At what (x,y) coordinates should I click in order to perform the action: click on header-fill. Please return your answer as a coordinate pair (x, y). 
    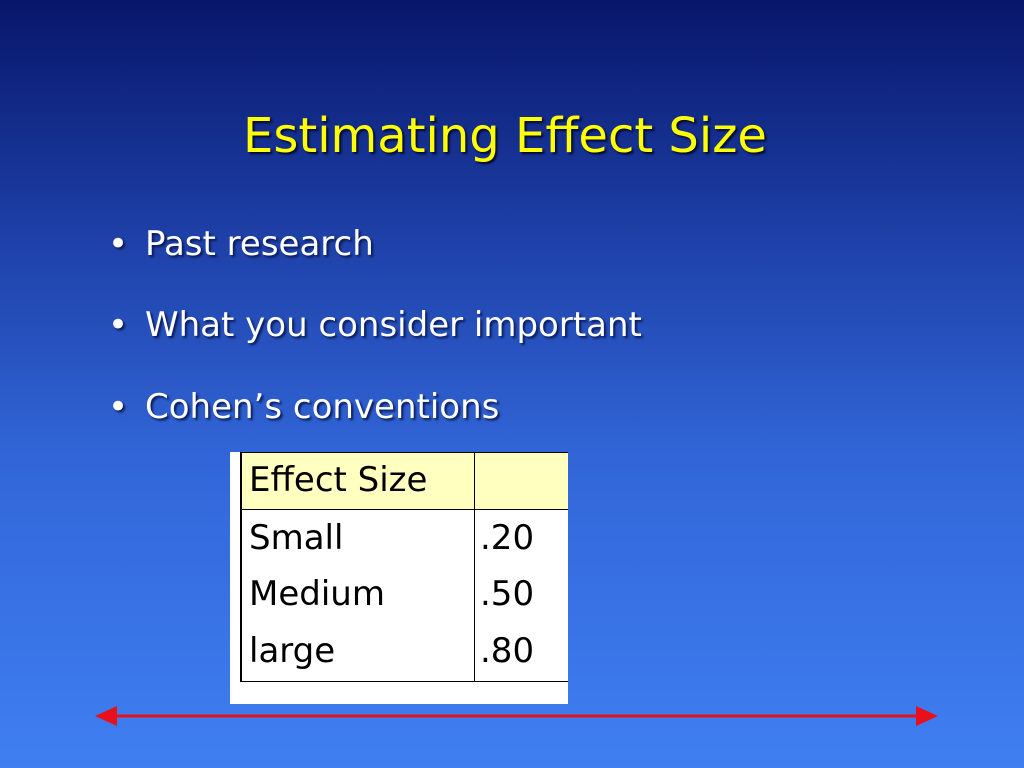
    Looking at the image, I should click on (405, 480).